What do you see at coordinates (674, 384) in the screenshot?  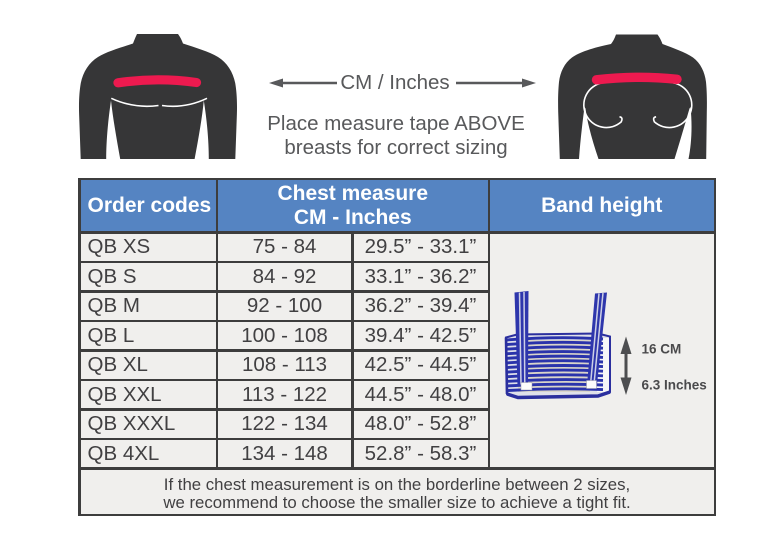 I see `svg-text: 6.3 Inches` at bounding box center [674, 384].